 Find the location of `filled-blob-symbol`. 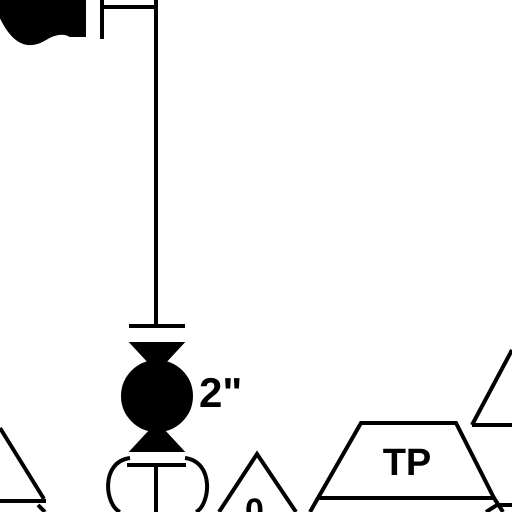

filled-blob-symbol is located at coordinates (43, 22).